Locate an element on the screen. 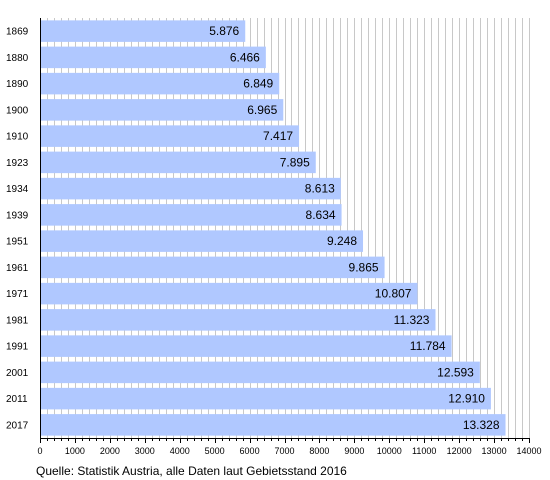 The height and width of the screenshot is (480, 550). x-tick-label: 12000 is located at coordinates (459, 451).